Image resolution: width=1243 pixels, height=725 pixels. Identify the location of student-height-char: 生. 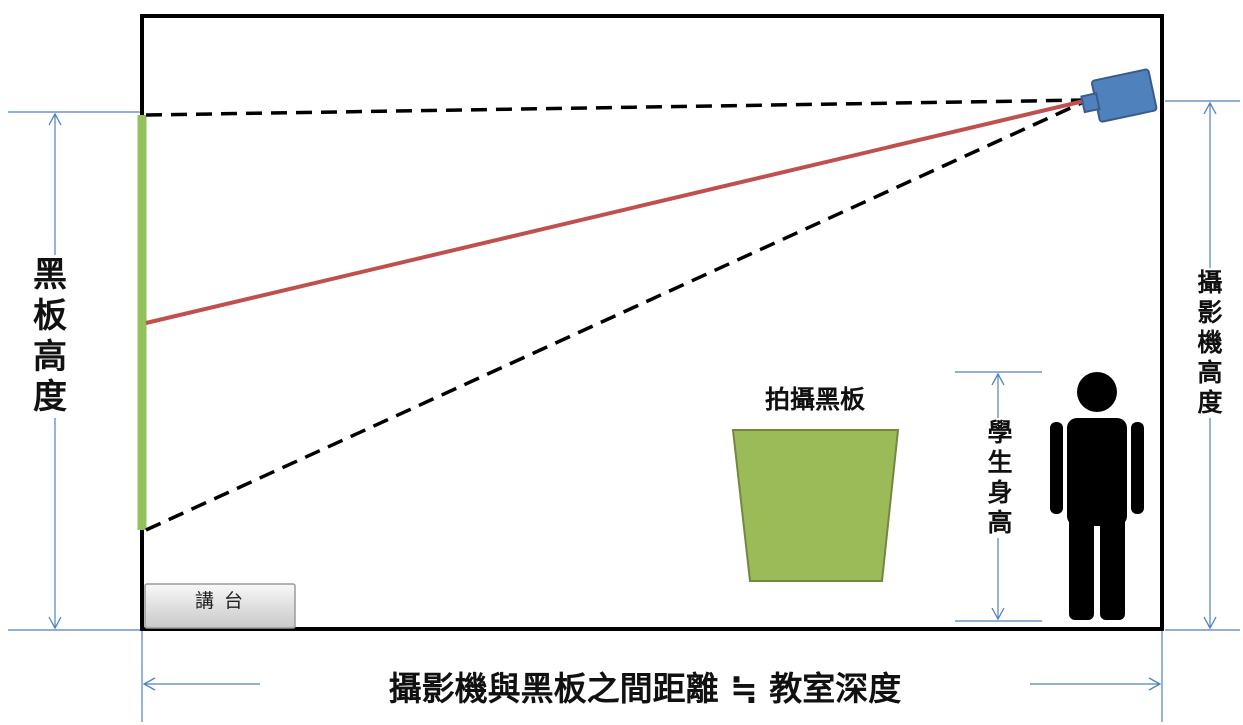
(1000, 462).